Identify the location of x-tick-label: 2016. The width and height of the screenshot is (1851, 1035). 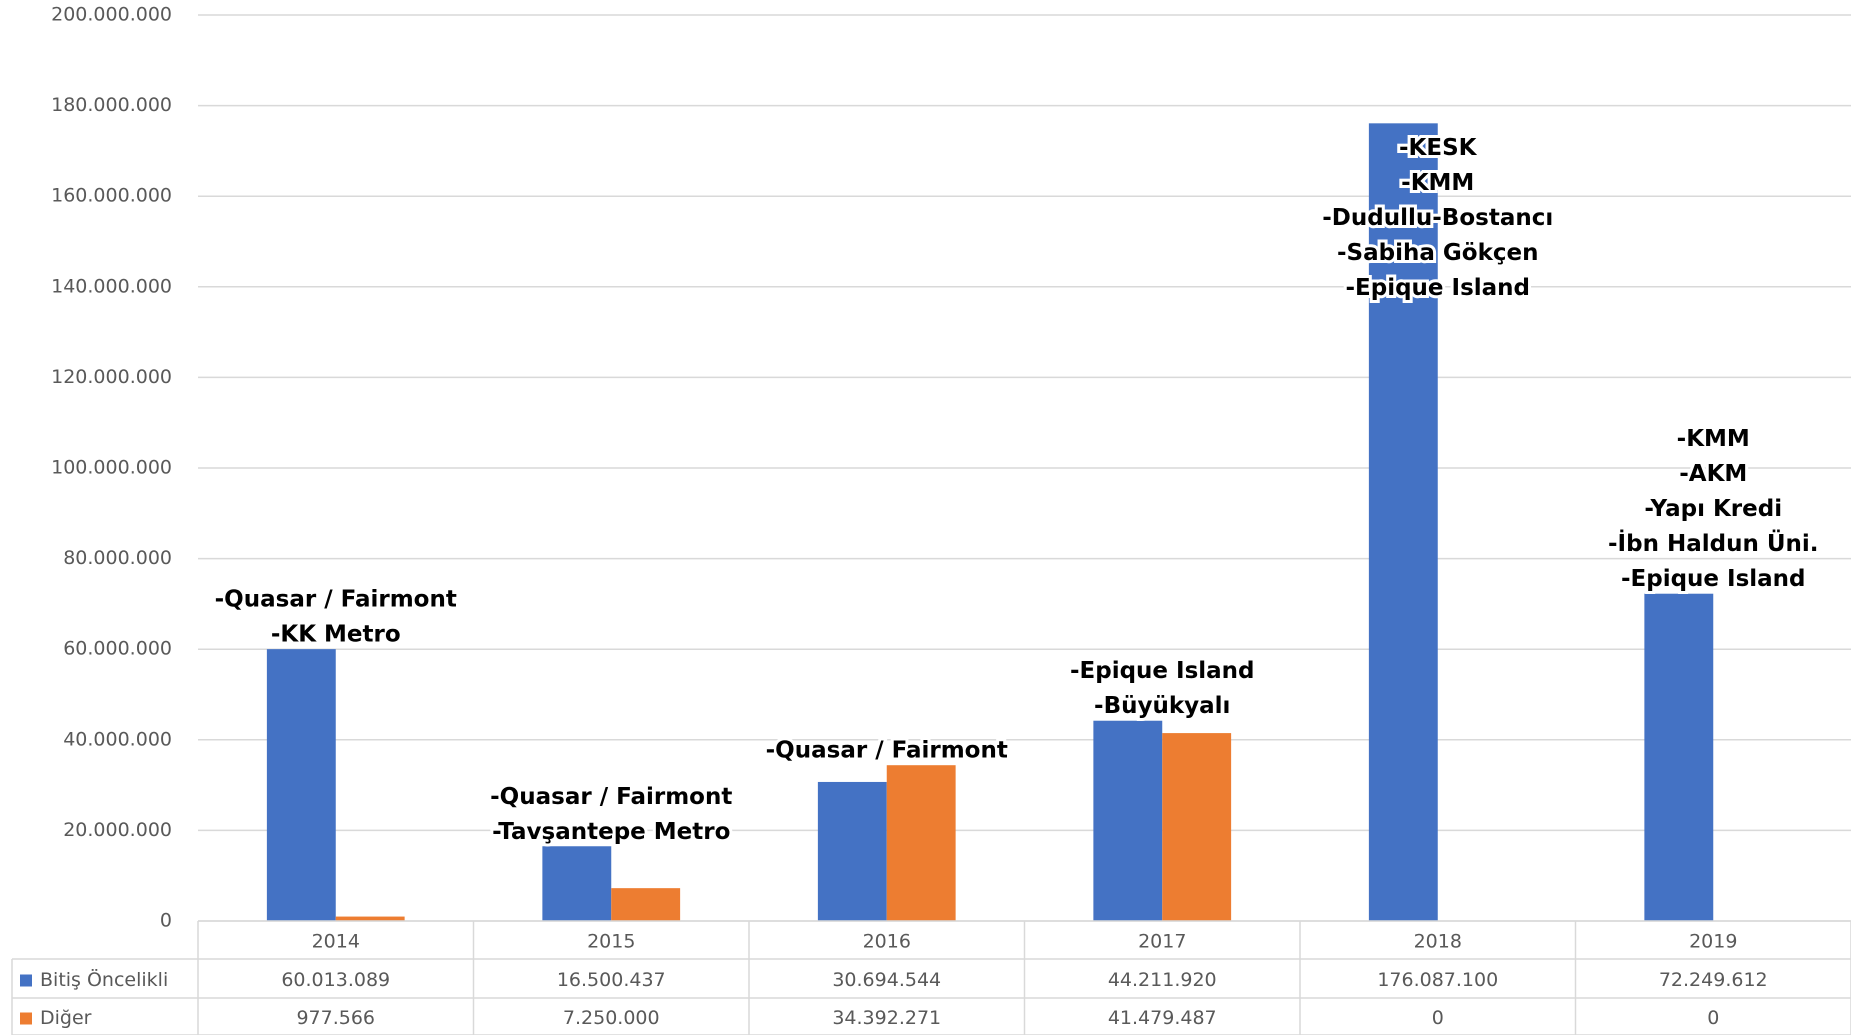
(887, 942).